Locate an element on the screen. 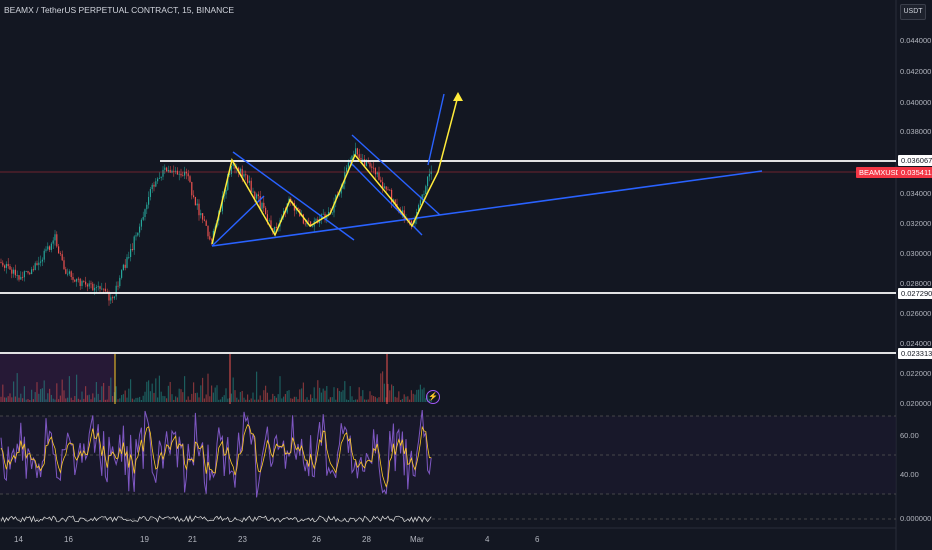 This screenshot has width=932, height=550. pattern-zigzag is located at coordinates (335, 170).